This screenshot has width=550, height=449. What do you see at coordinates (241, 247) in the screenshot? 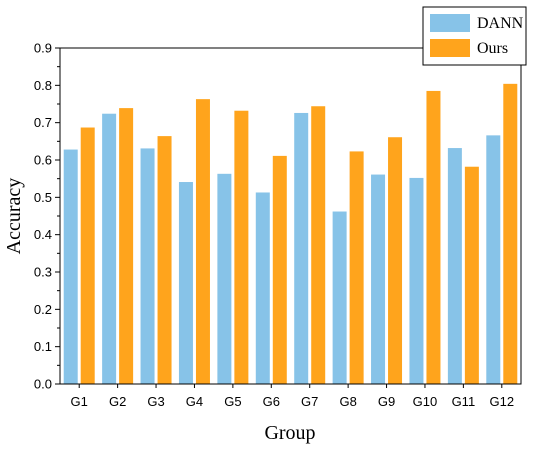
I see `bar-ours-g5` at bounding box center [241, 247].